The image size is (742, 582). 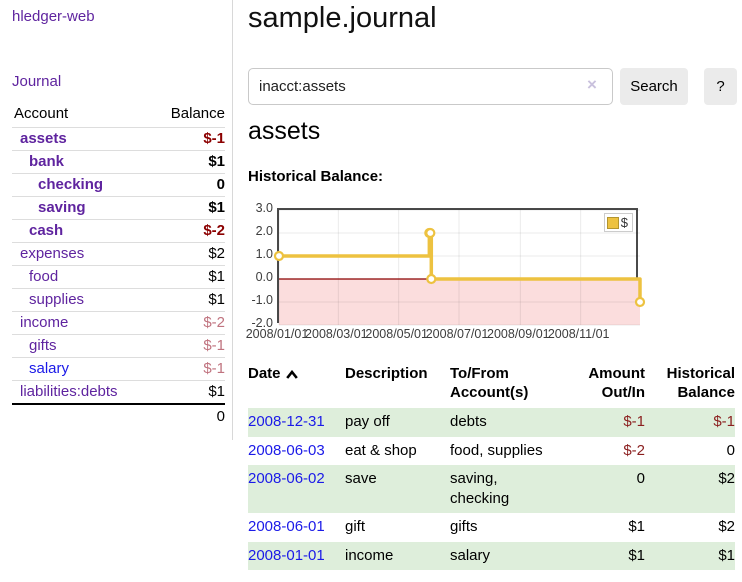 What do you see at coordinates (264, 253) in the screenshot?
I see `y-tick-label: 1.0` at bounding box center [264, 253].